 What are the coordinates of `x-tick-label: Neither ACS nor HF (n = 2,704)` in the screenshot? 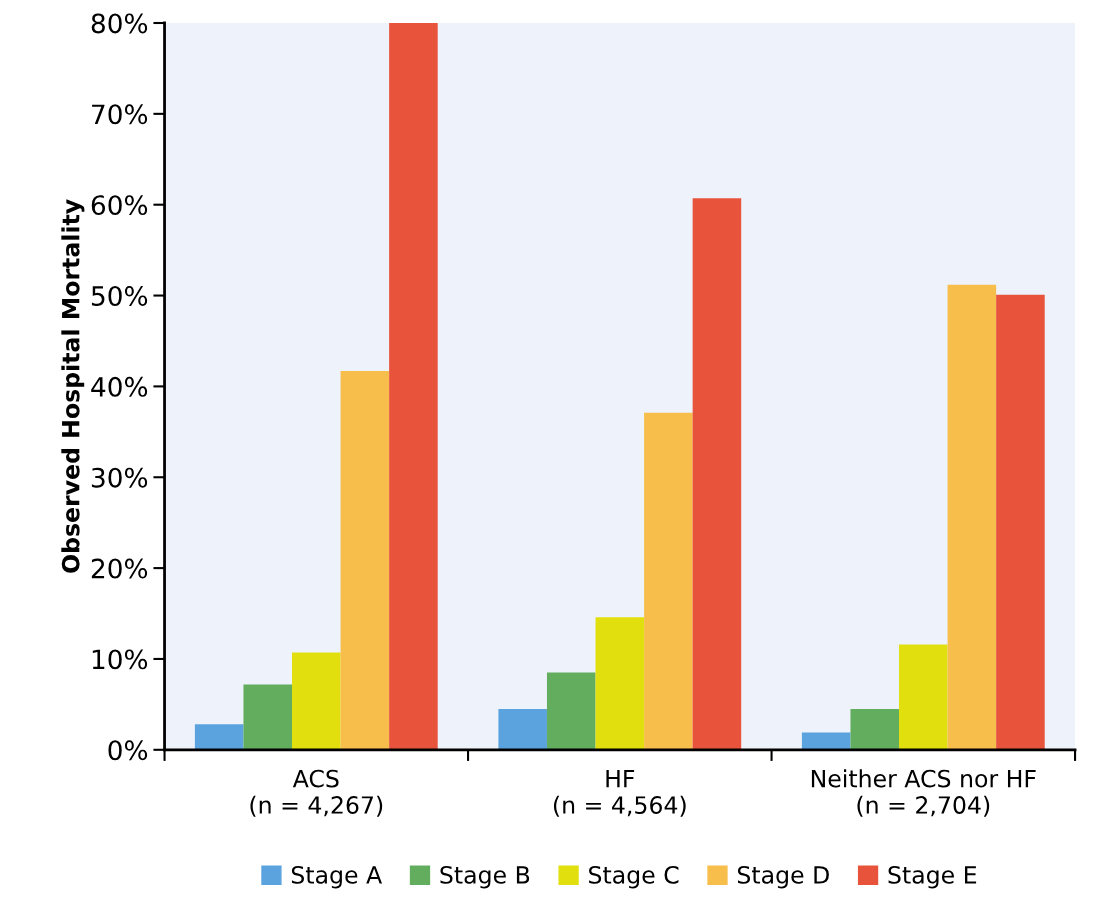 It's located at (923, 793).